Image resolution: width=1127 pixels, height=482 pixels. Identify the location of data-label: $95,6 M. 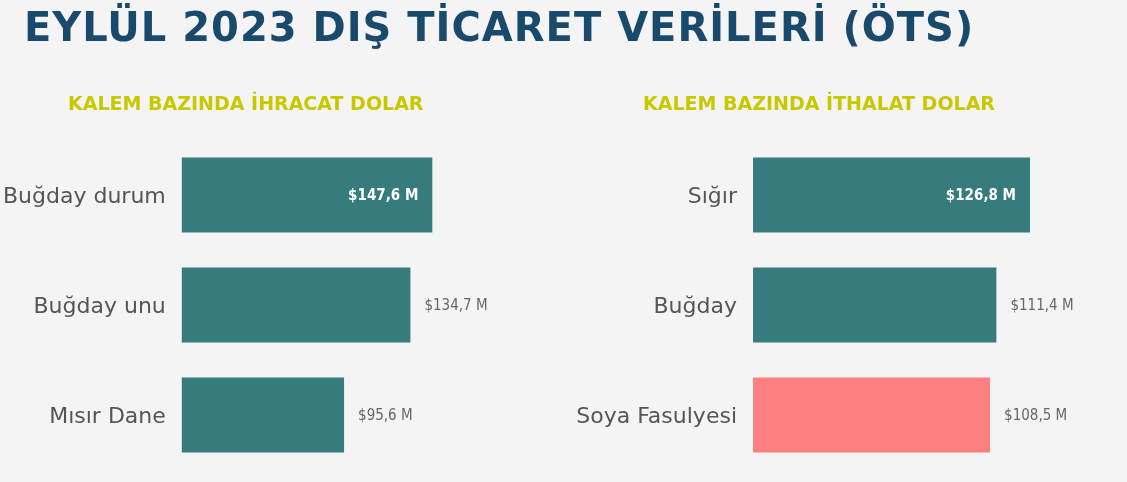
(385, 415).